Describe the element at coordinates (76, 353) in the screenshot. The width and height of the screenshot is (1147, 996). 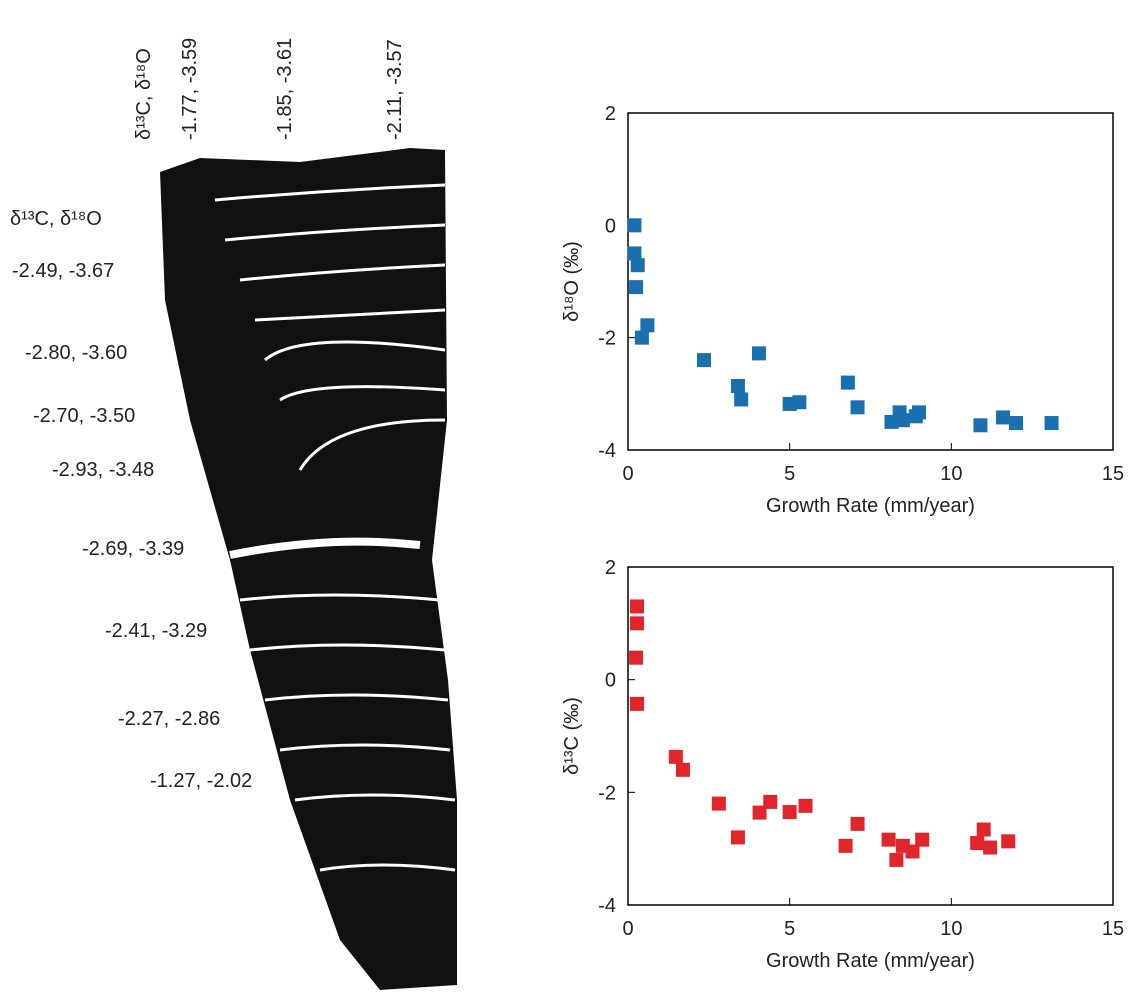
I see `side-label: -2.80, -3.60` at that location.